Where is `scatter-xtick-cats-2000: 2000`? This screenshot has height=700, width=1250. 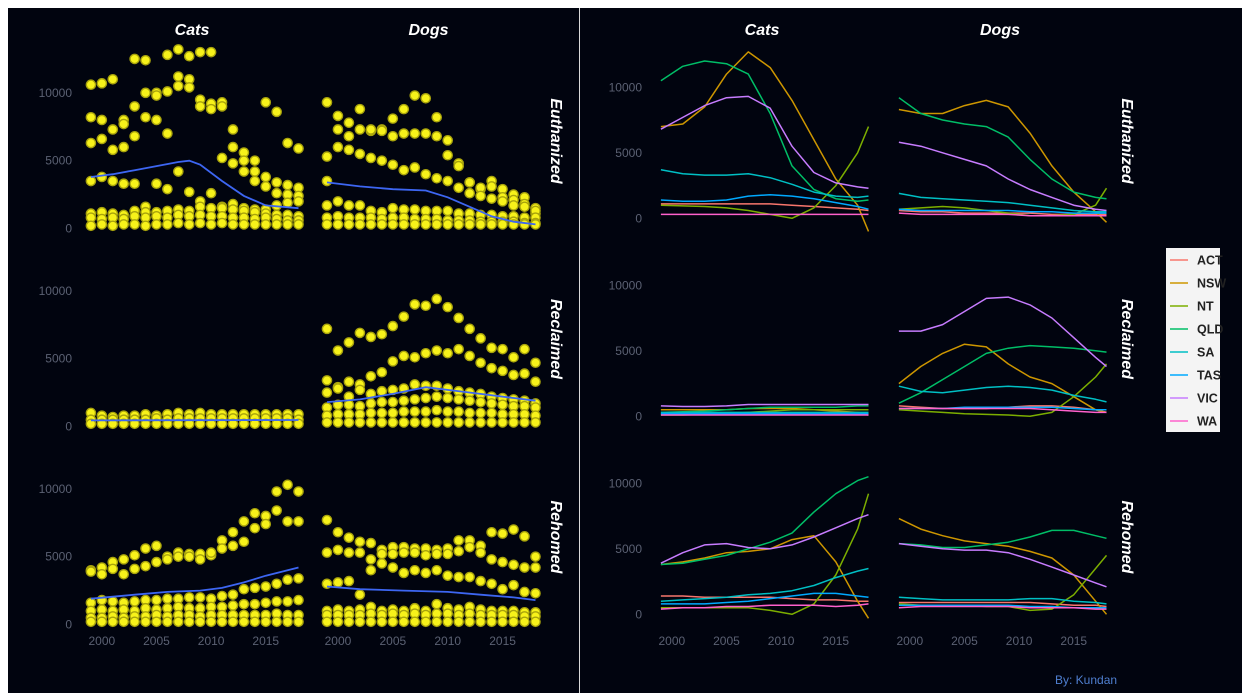 scatter-xtick-cats-2000: 2000 is located at coordinates (102, 641).